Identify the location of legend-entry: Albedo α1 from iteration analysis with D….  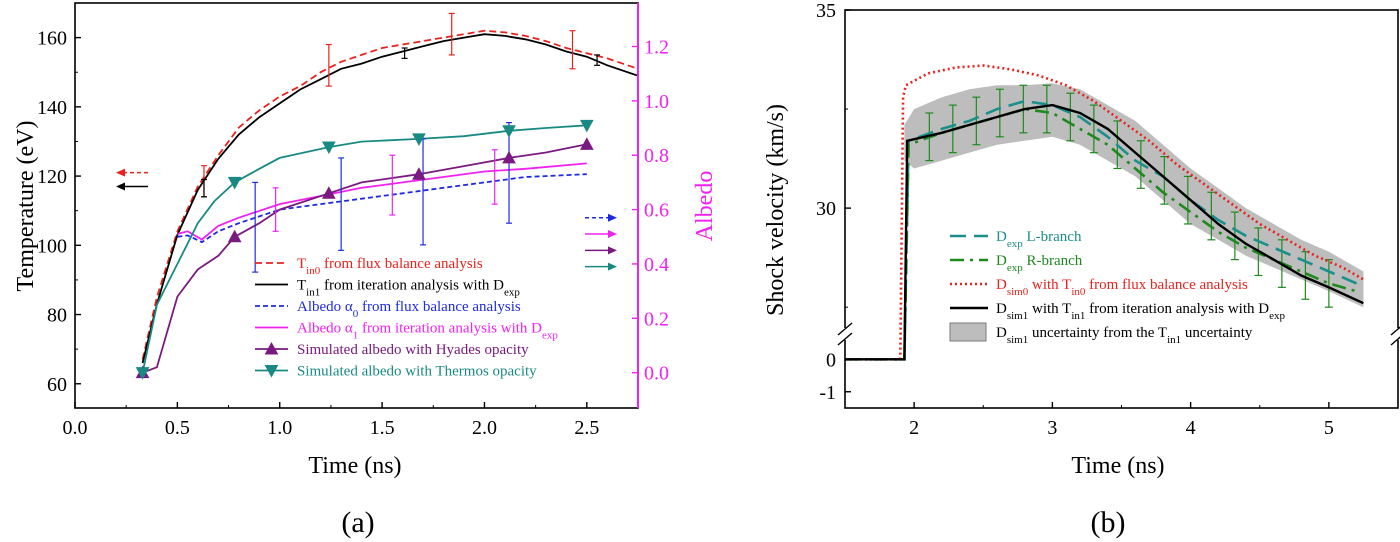
(406, 331).